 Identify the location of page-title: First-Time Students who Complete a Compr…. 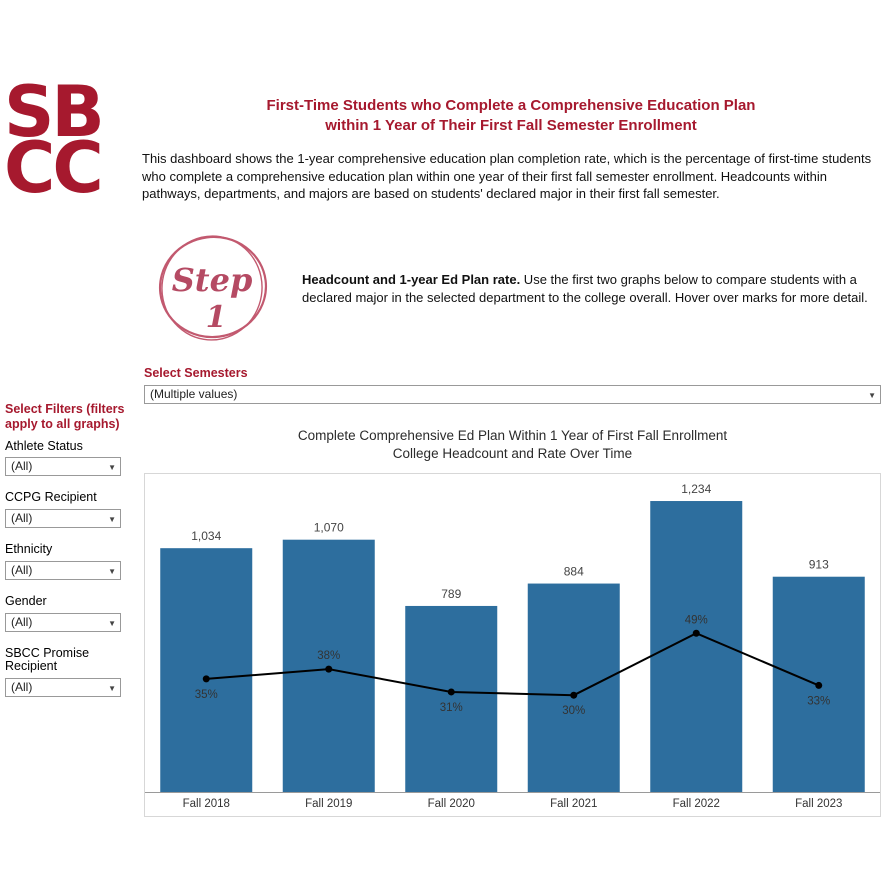
(511, 116).